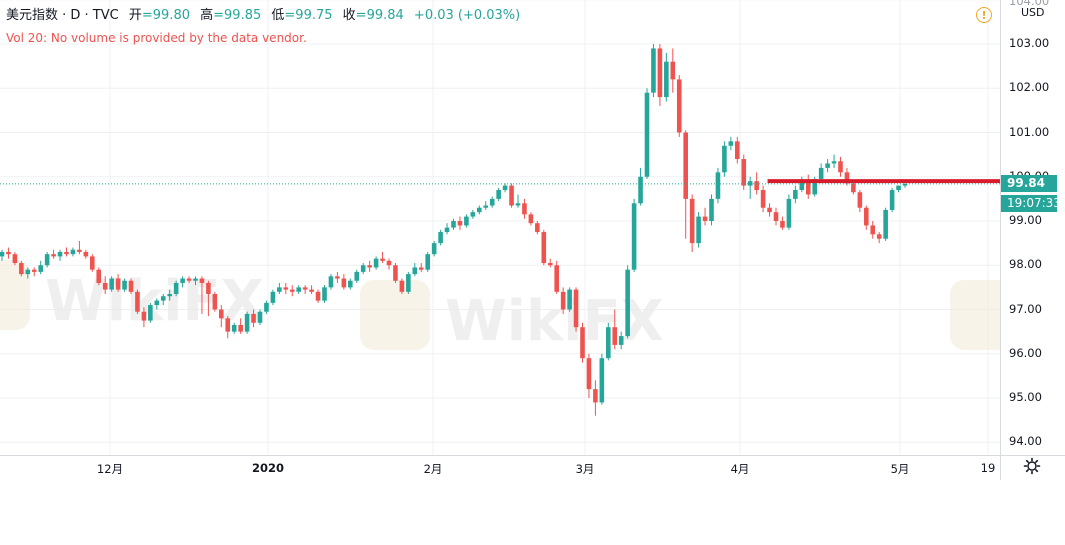  Describe the element at coordinates (554, 321) in the screenshot. I see `watermark-text: WikiFX` at that location.